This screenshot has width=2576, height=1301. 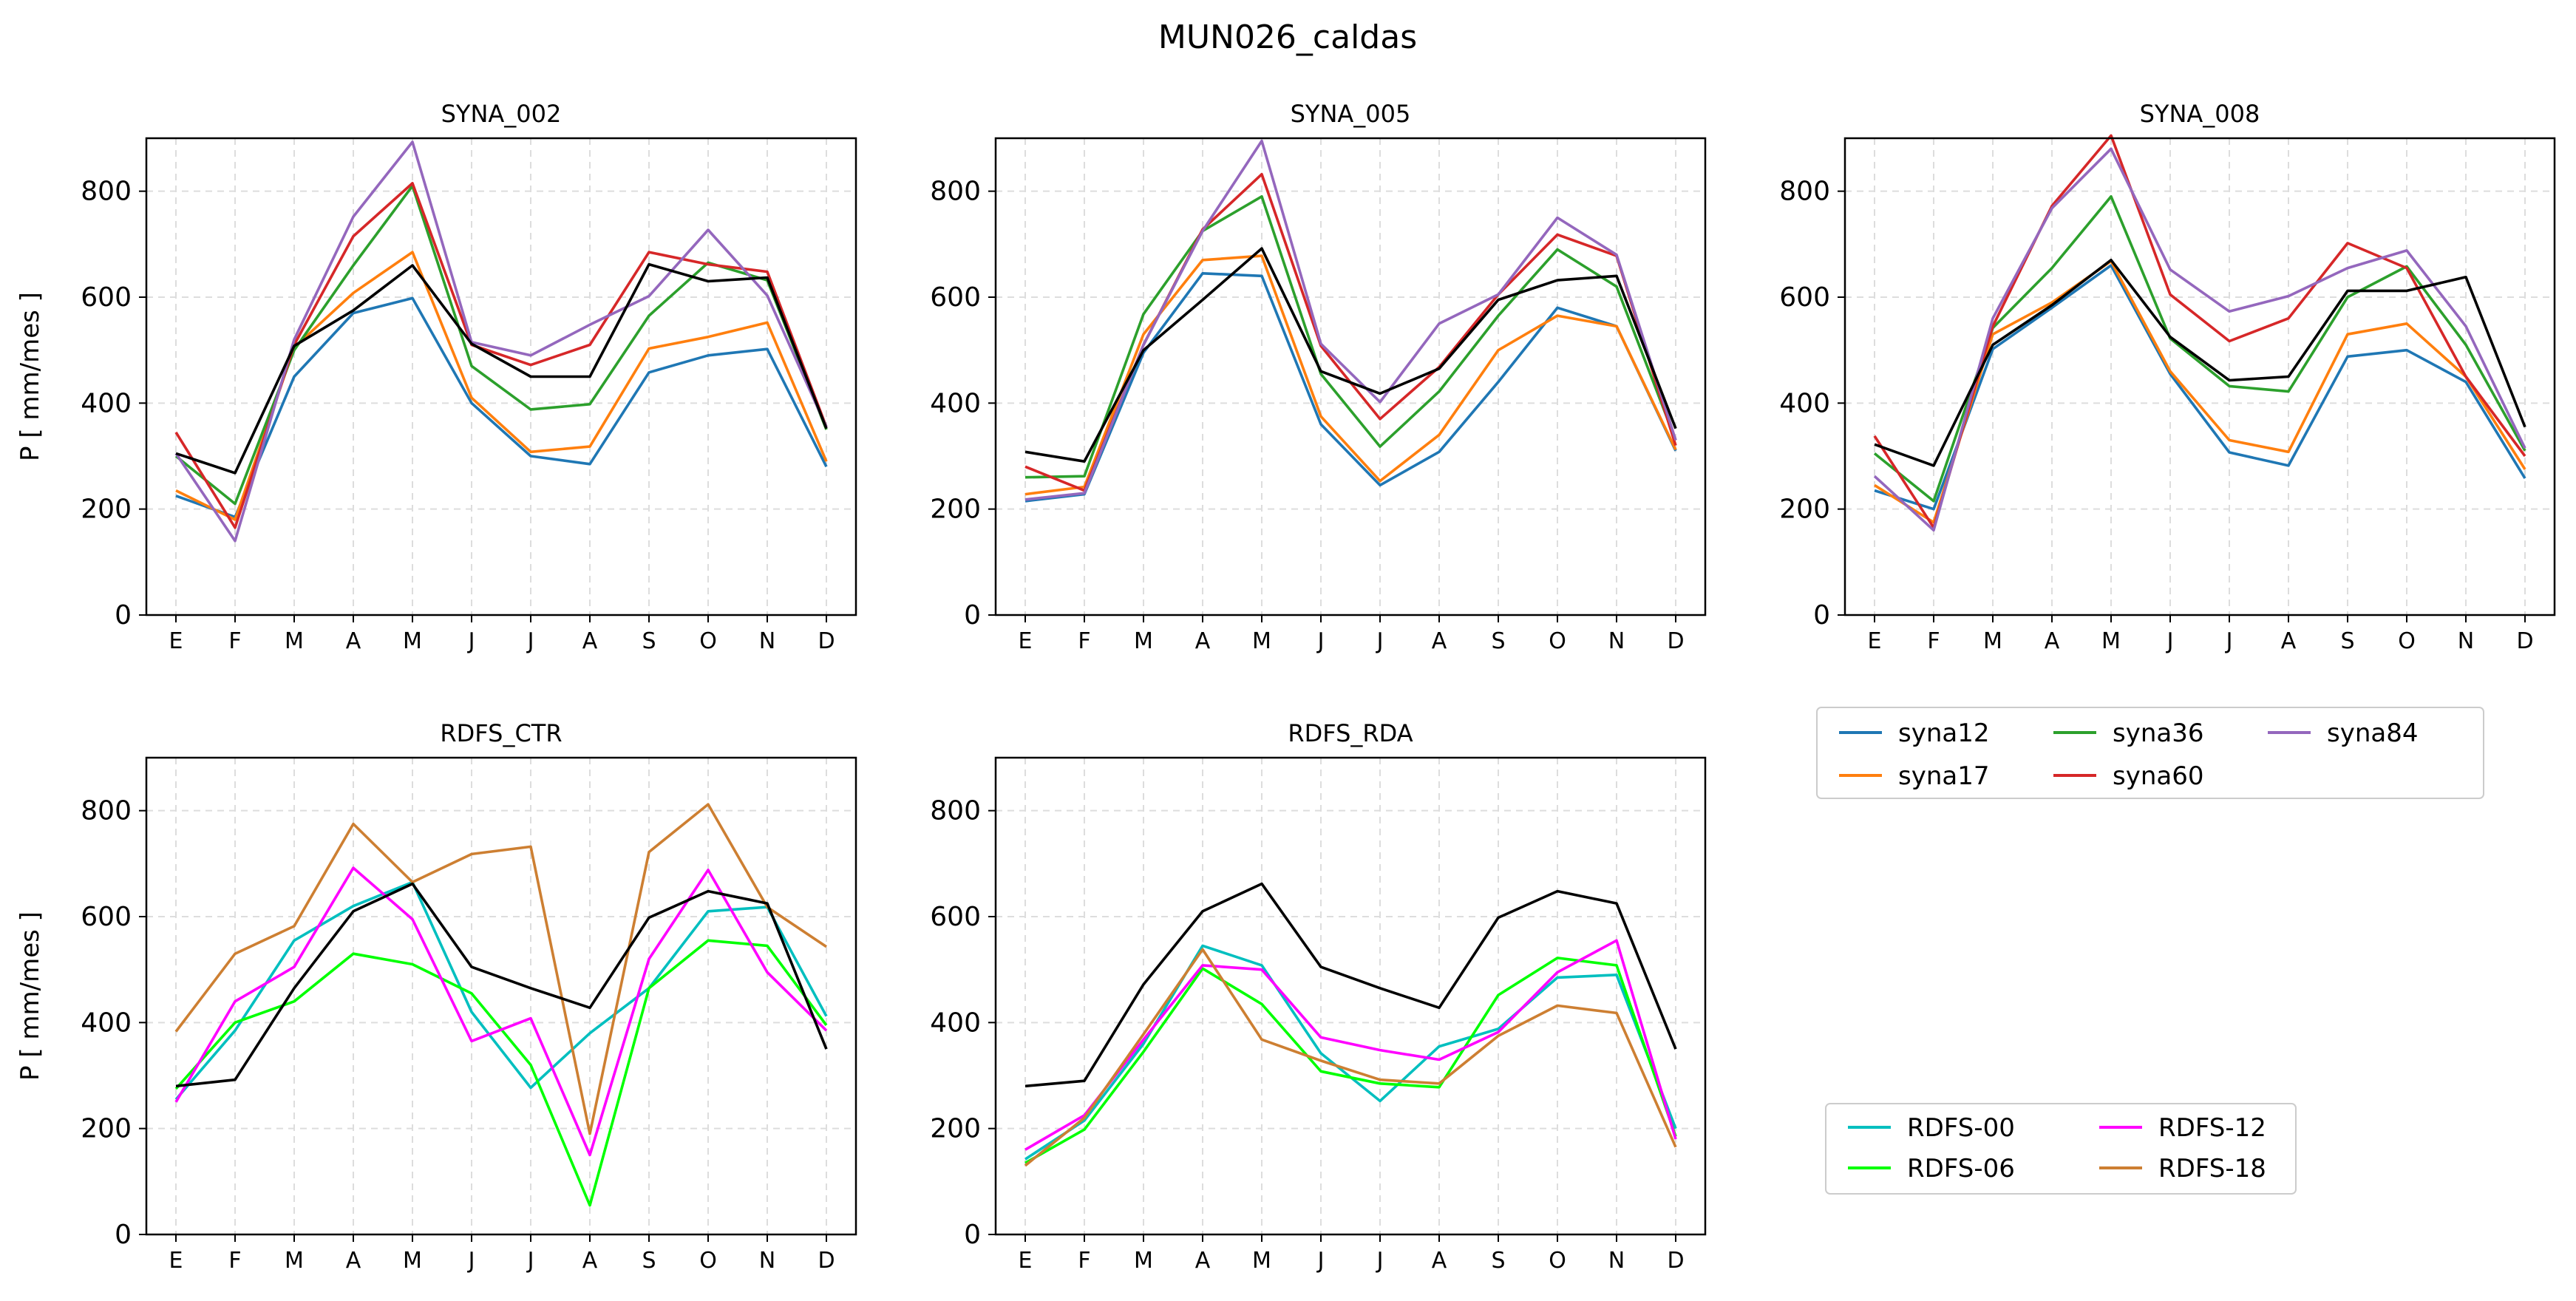 I want to click on legend-label: syna12, so click(x=1943, y=733).